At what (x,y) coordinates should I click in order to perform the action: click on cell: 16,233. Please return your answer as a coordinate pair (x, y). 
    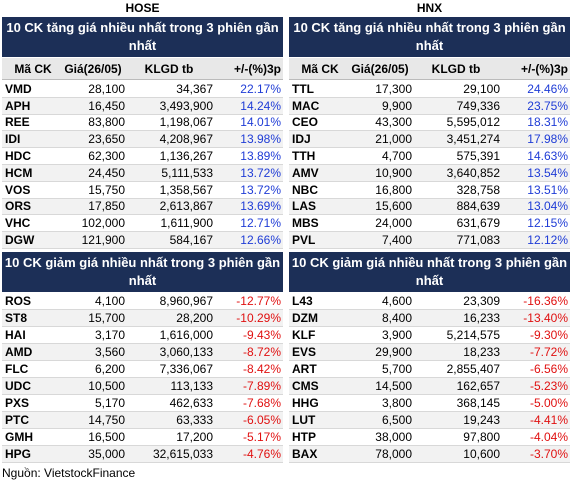
    Looking at the image, I should click on (481, 318).